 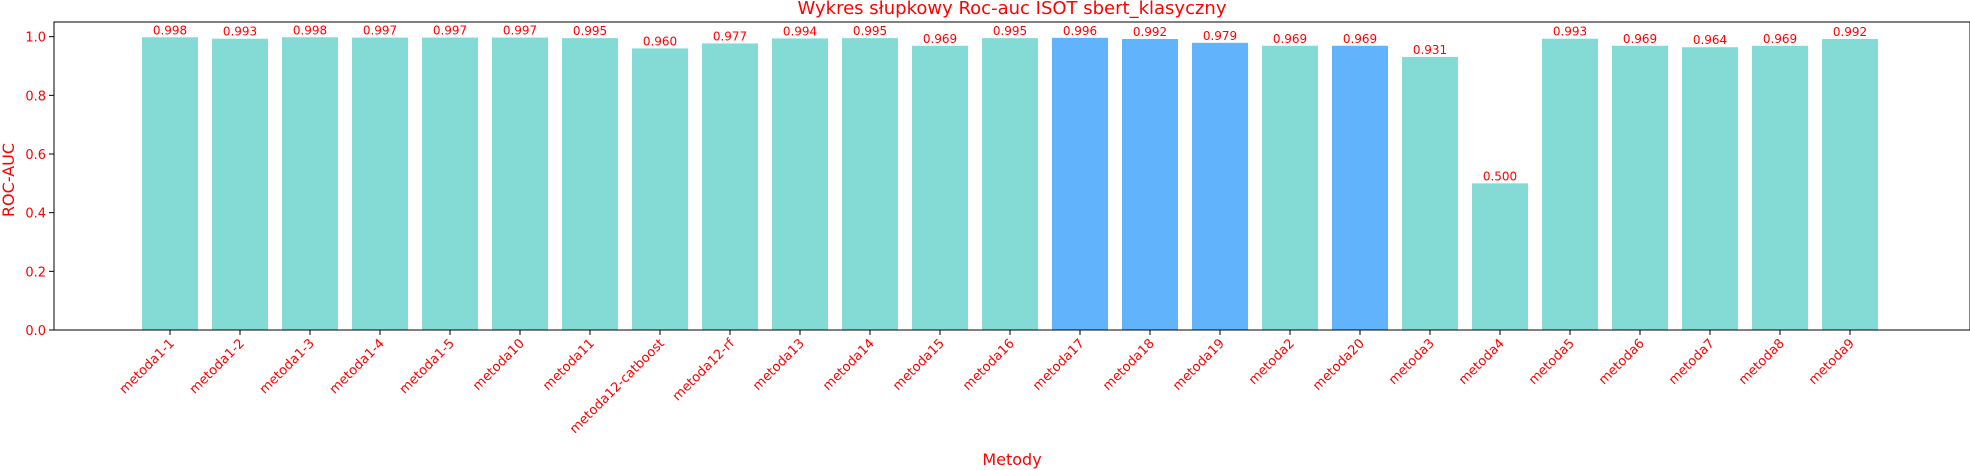 I want to click on y-tick-label: 0.2, so click(x=35, y=272).